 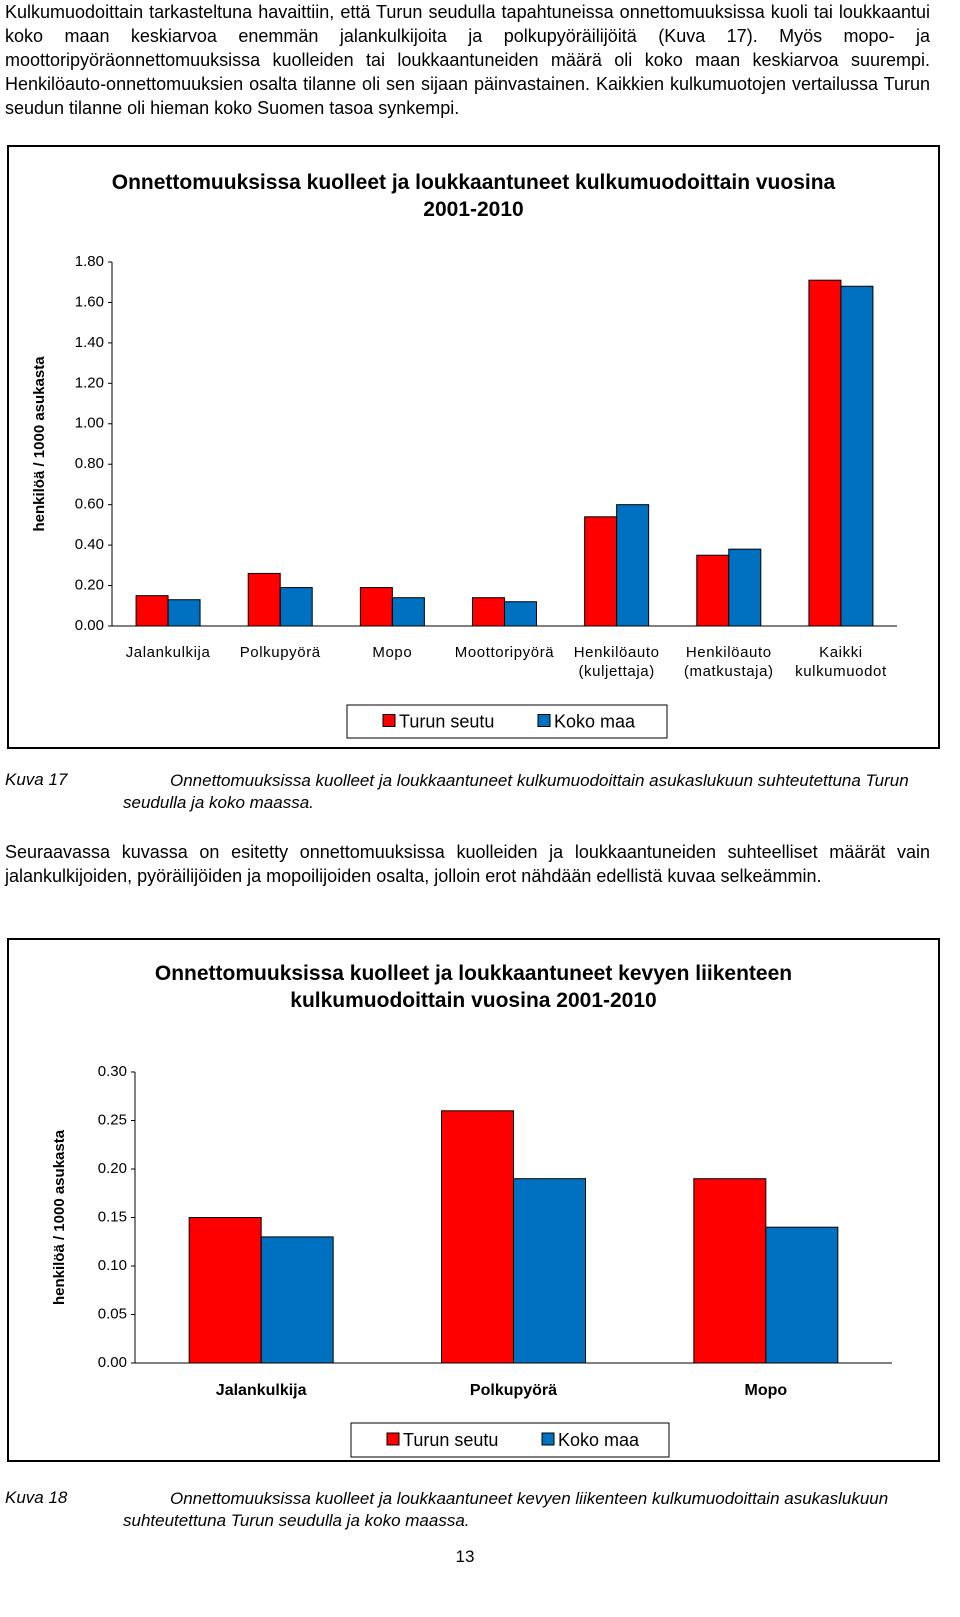 I want to click on x-tick-label: Henkilöauto (kuljettaja), so click(x=617, y=662).